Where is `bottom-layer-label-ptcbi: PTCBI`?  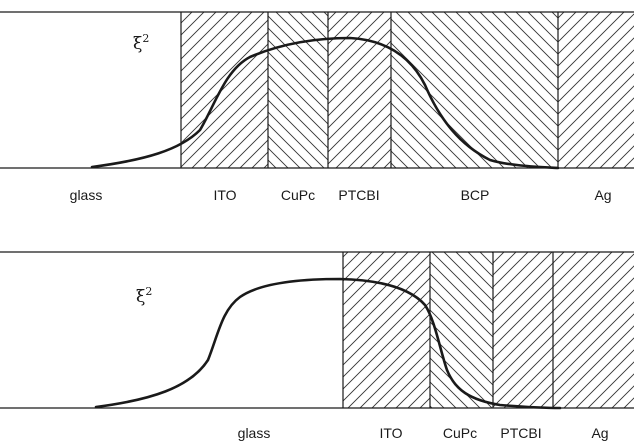 bottom-layer-label-ptcbi: PTCBI is located at coordinates (520, 433).